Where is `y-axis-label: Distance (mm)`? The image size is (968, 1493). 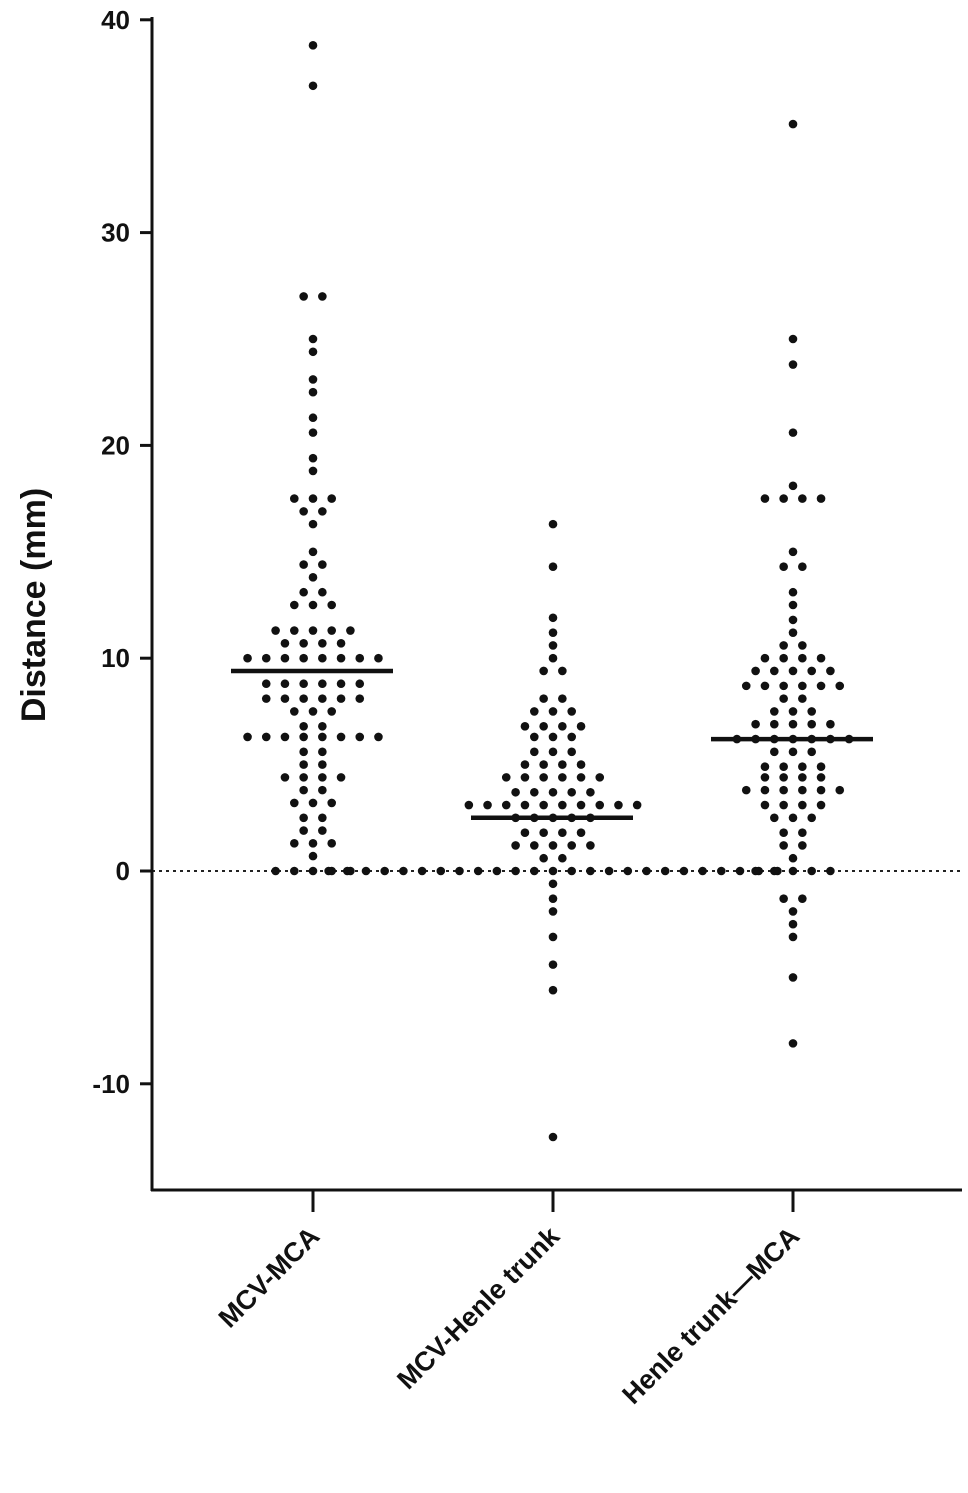 y-axis-label: Distance (mm) is located at coordinates (34, 605).